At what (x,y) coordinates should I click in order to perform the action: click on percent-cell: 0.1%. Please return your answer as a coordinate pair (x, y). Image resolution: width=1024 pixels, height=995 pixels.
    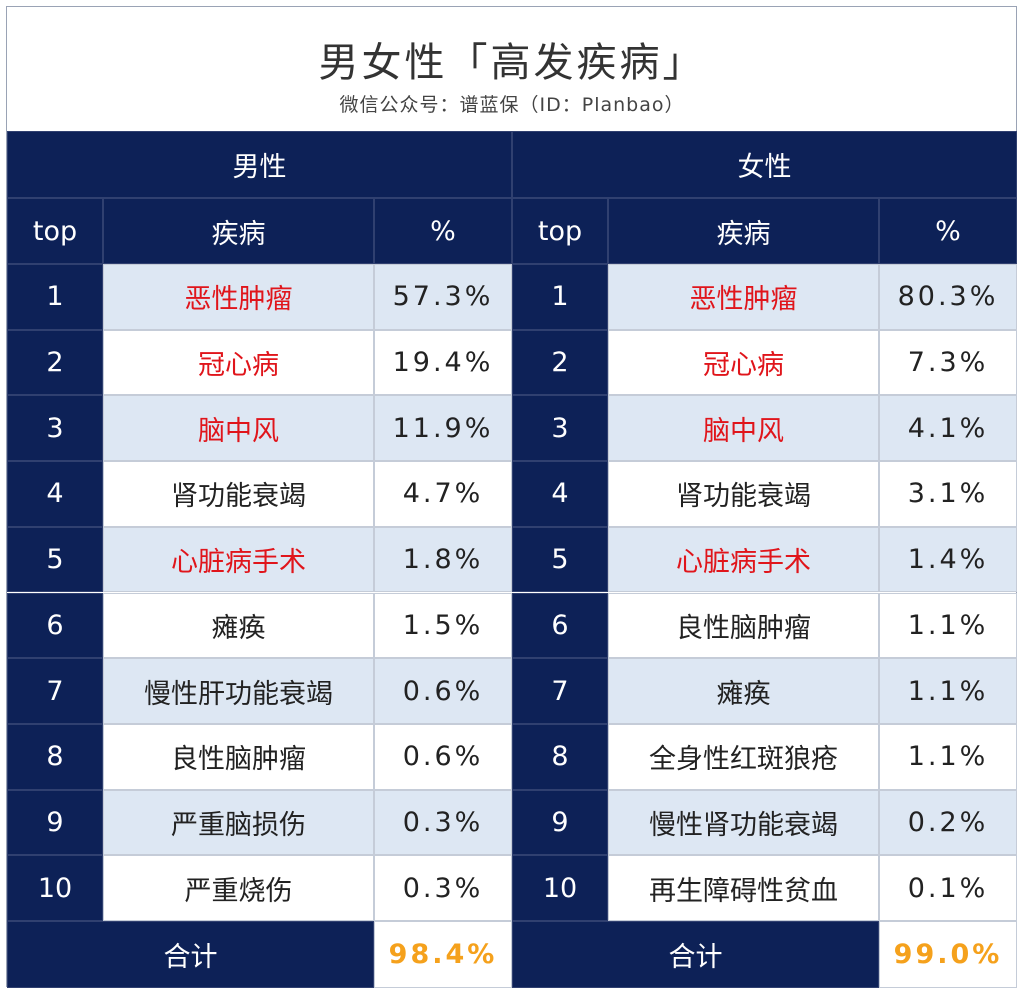
    Looking at the image, I should click on (948, 888).